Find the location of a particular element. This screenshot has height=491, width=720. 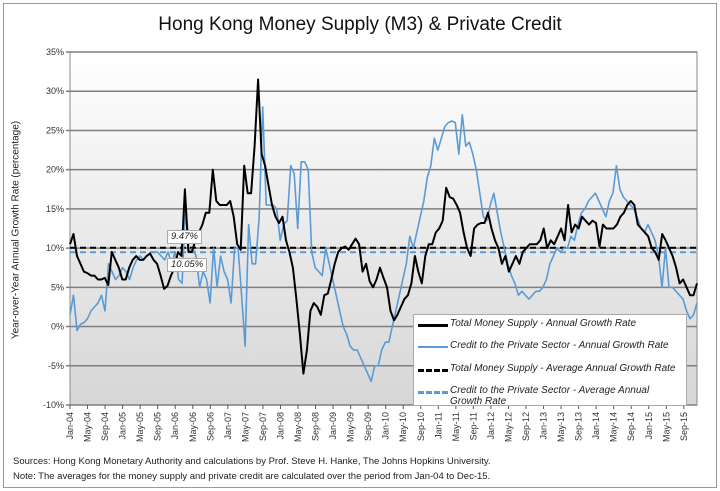

x-tick-label: May-10 is located at coordinates (403, 427).